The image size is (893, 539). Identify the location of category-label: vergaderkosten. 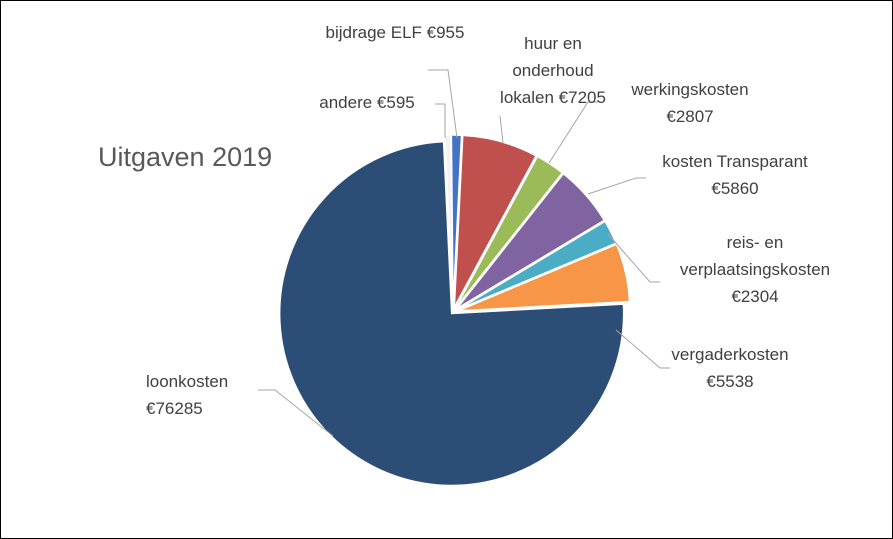
(730, 354).